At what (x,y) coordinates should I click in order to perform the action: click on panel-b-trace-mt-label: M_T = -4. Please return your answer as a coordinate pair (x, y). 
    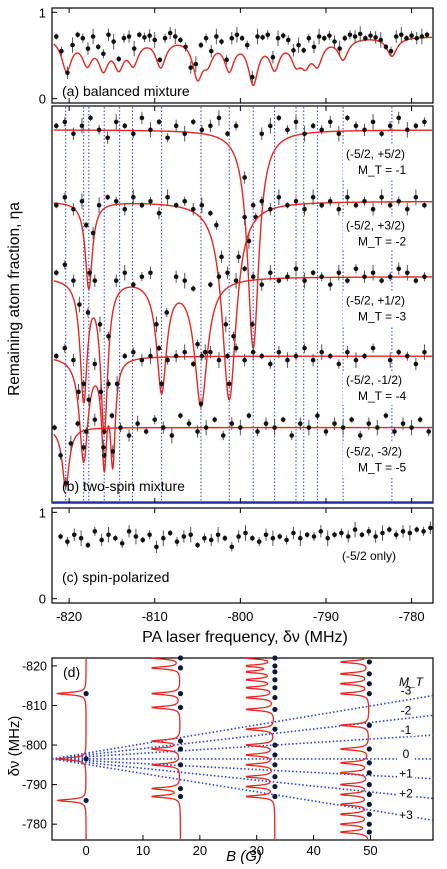
    Looking at the image, I should click on (382, 396).